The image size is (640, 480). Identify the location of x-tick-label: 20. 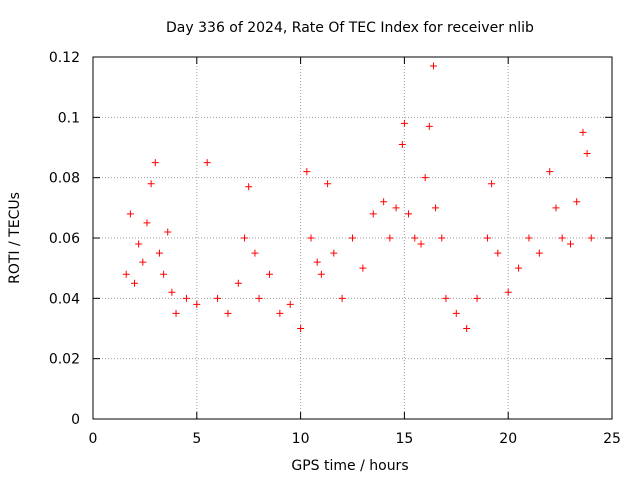
(508, 439).